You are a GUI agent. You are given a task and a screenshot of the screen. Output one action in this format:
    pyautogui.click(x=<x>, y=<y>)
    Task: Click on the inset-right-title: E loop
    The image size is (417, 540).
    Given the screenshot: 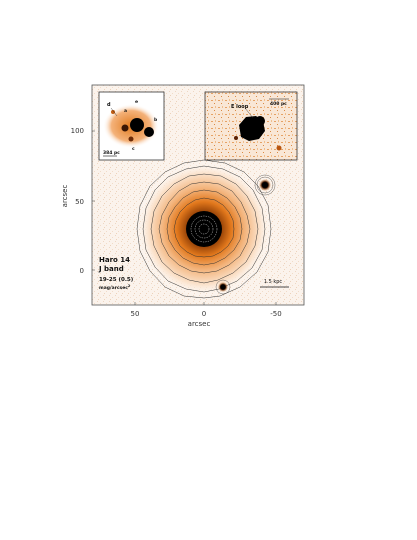 What is the action you would take?
    pyautogui.click(x=240, y=107)
    